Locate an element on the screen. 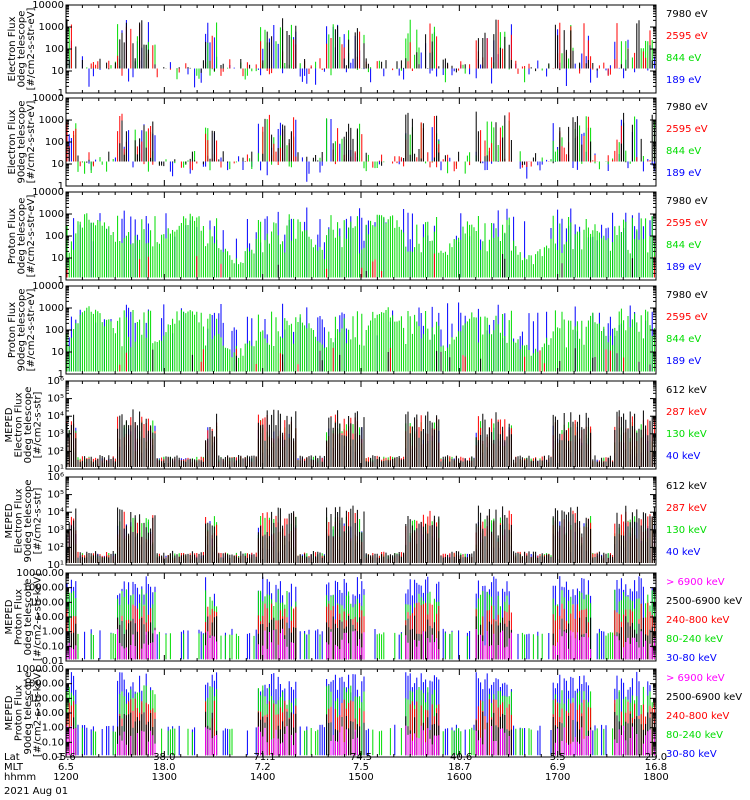 The height and width of the screenshot is (800, 750). footer-row-value: 74.5 is located at coordinates (361, 757).